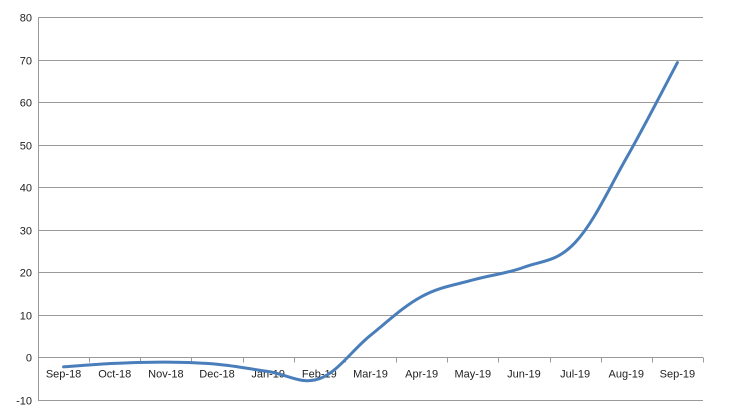 This screenshot has height=412, width=738. What do you see at coordinates (472, 375) in the screenshot?
I see `x-tick-label: May-19` at bounding box center [472, 375].